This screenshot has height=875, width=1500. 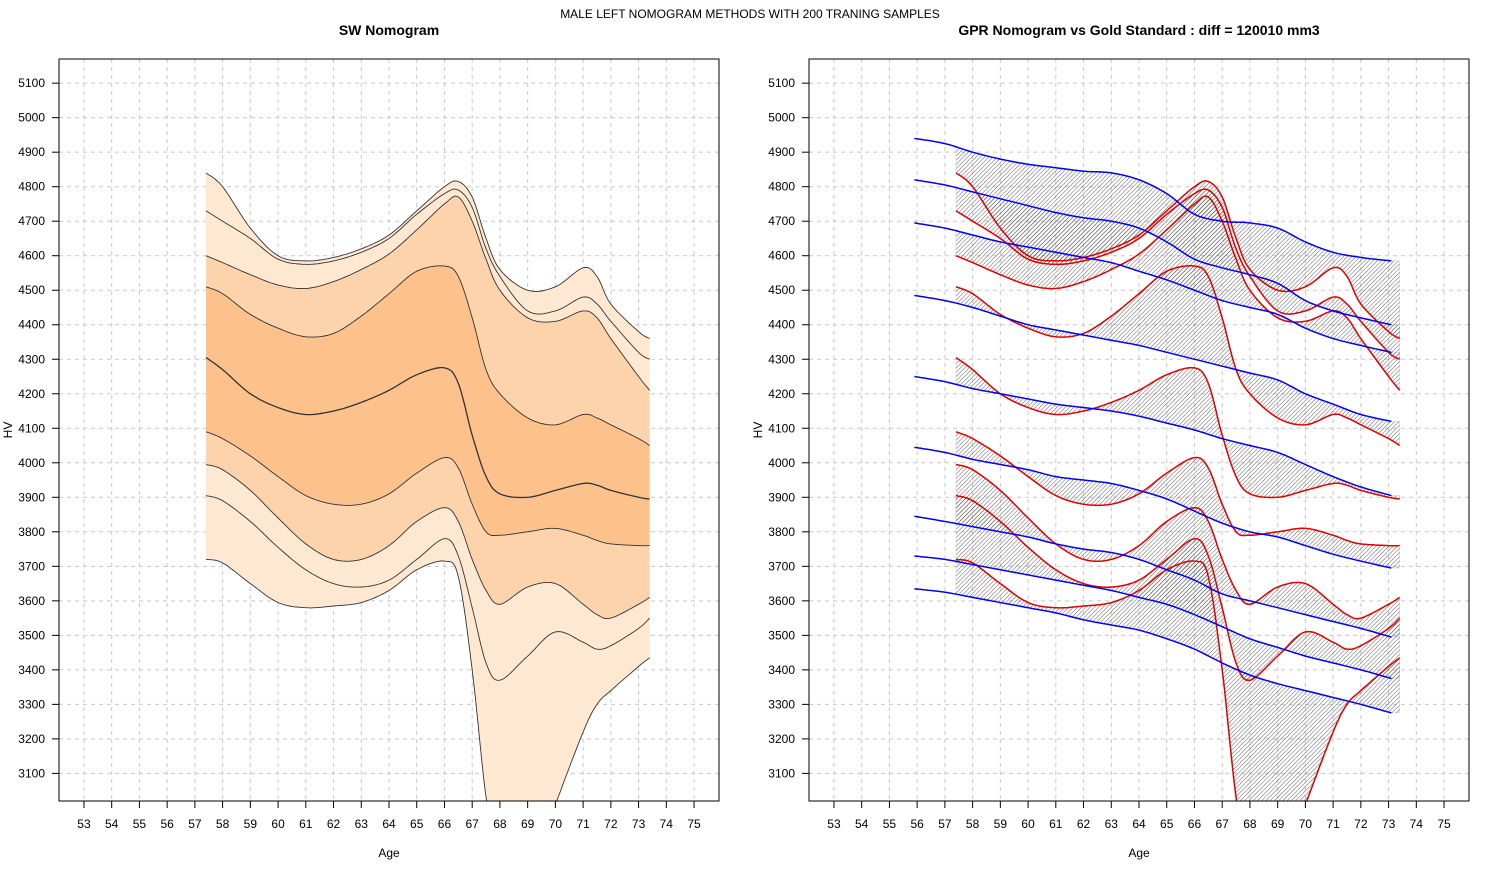 I want to click on y-tick-label: 3200, so click(x=781, y=739).